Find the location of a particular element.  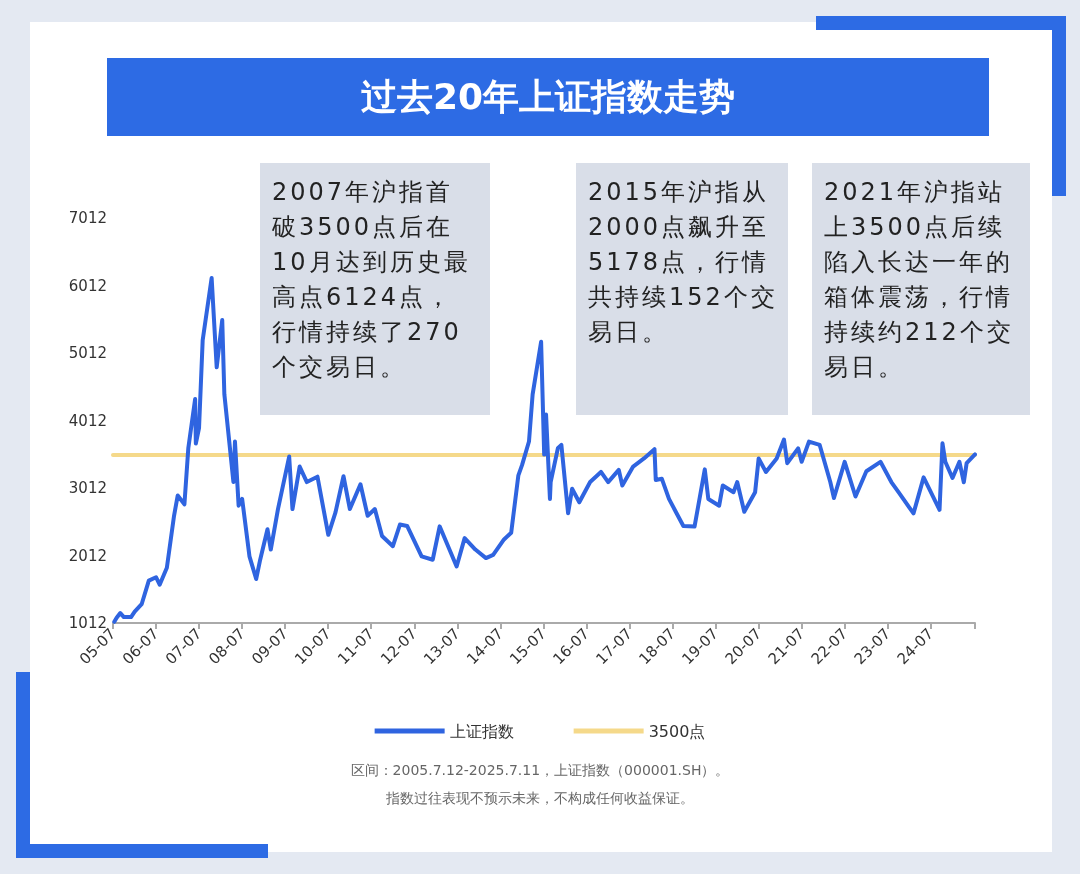

chart-title: 过去20年上证指数走势 is located at coordinates (548, 97).